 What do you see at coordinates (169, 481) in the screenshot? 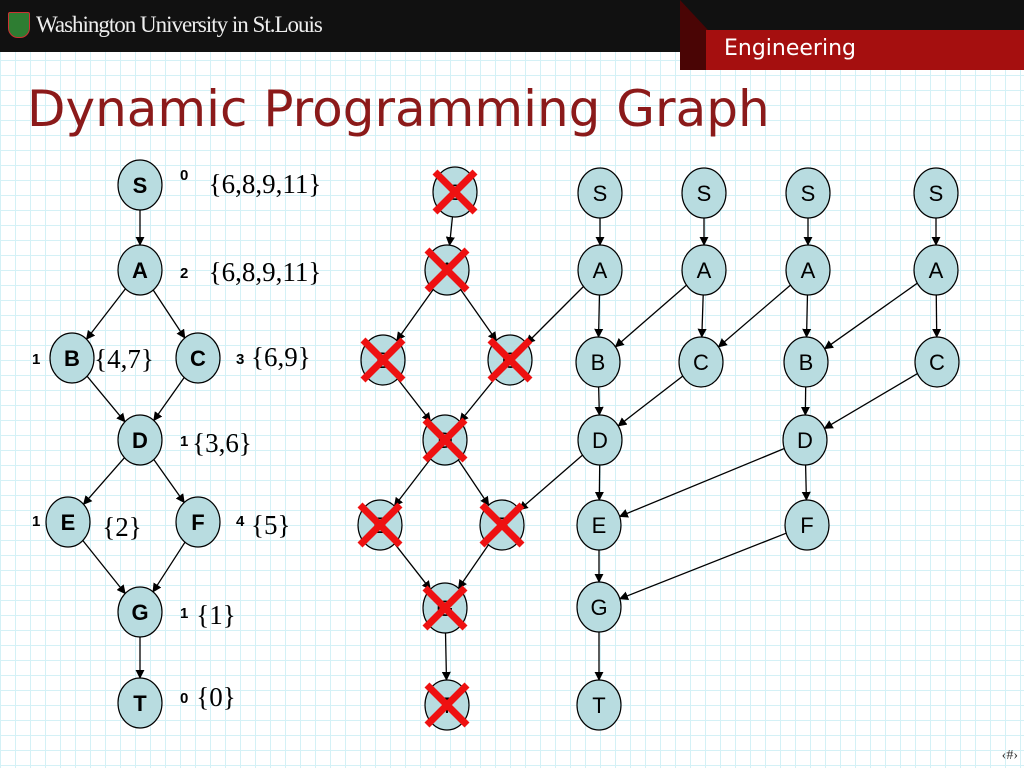
I see `edge-D-F` at bounding box center [169, 481].